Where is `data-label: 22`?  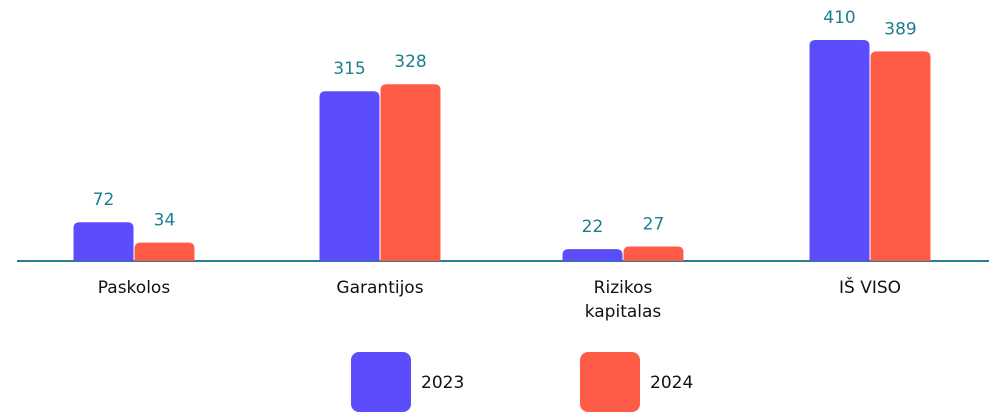 data-label: 22 is located at coordinates (593, 227).